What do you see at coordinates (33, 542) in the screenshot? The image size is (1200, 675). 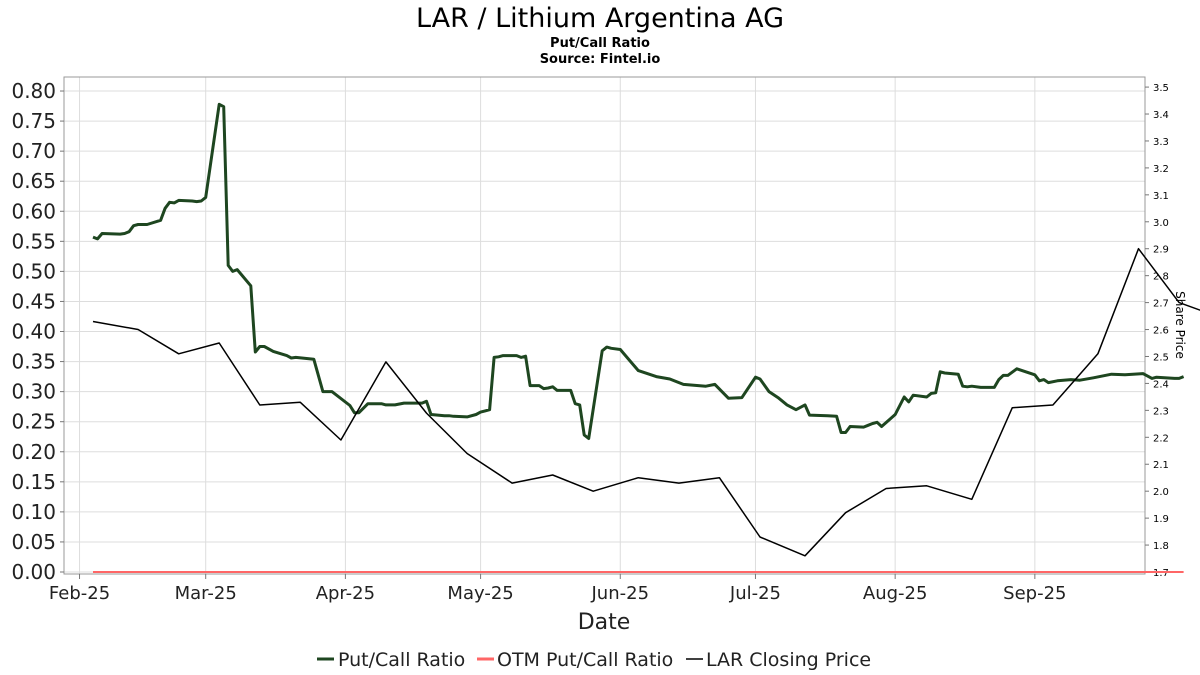 I see `y-tick-label: 0.05` at bounding box center [33, 542].